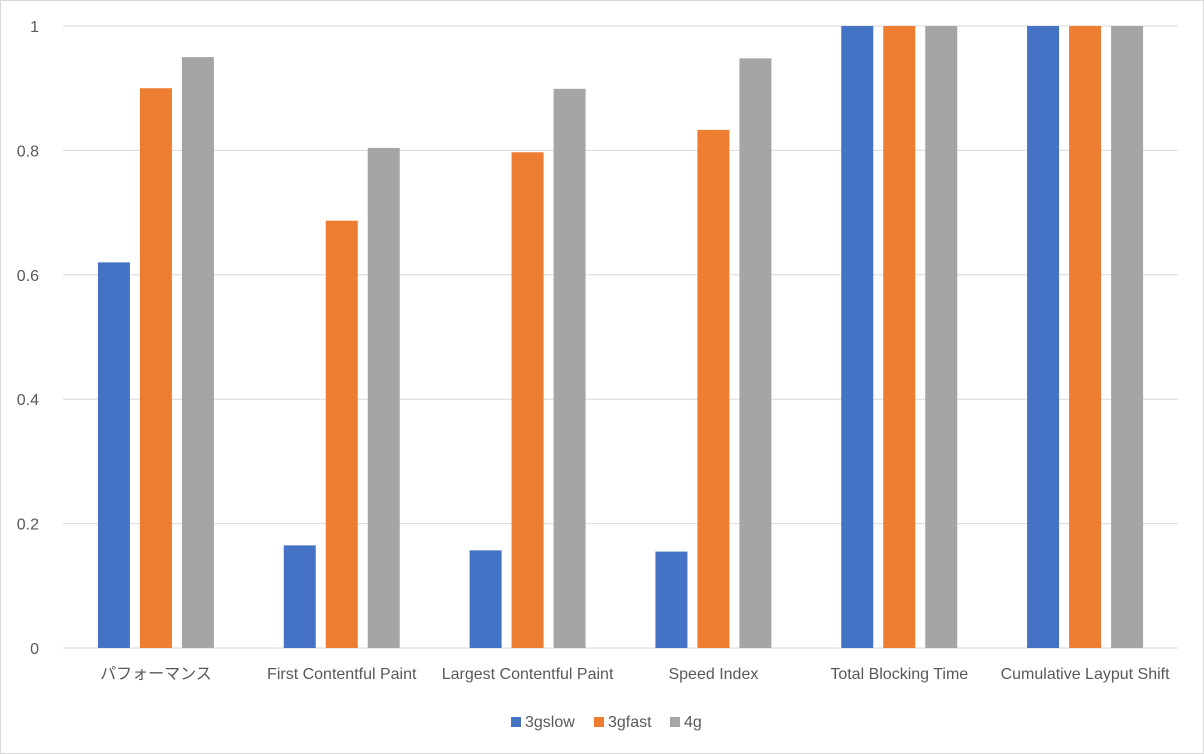  I want to click on y-tick-label: 0.8, so click(28, 151).